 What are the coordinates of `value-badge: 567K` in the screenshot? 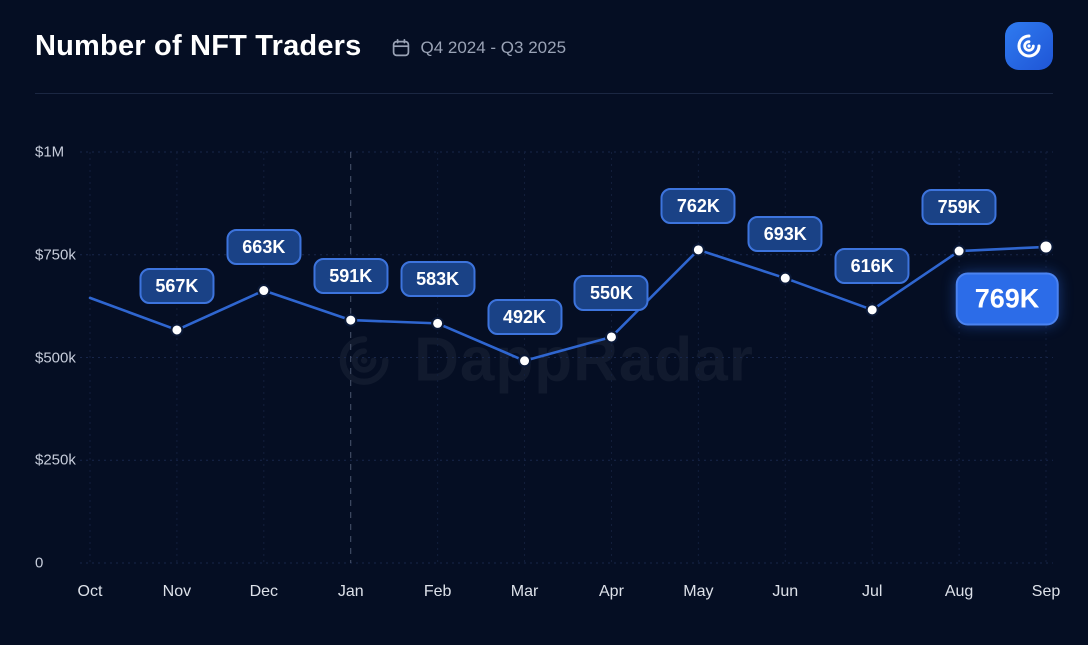 It's located at (177, 285).